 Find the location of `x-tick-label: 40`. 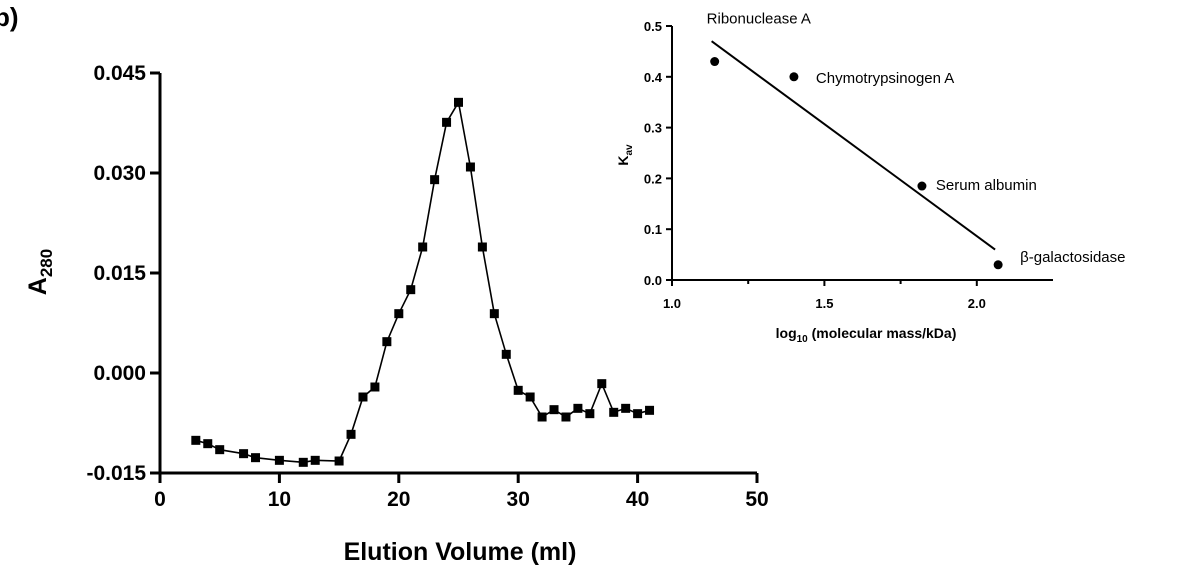

x-tick-label: 40 is located at coordinates (637, 499).